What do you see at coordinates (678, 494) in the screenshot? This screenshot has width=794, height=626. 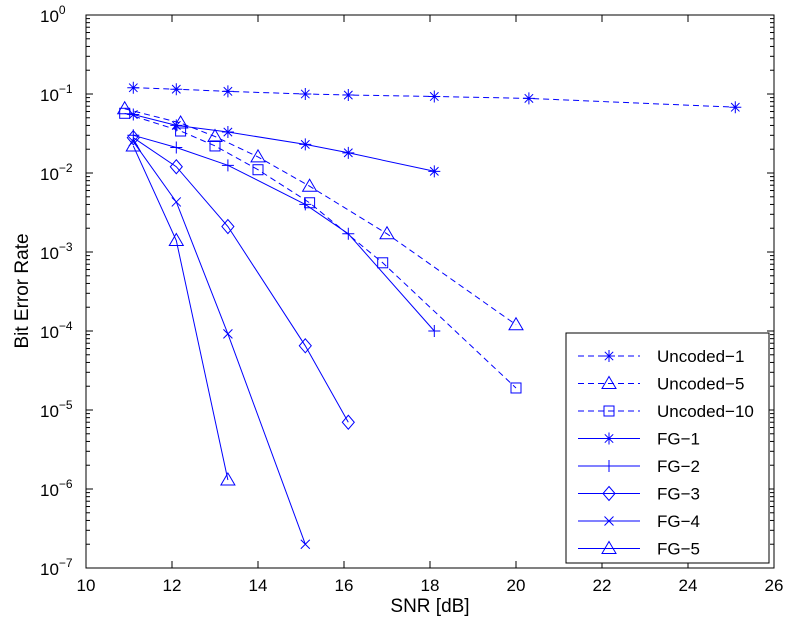 I see `legend-label: FG−3` at bounding box center [678, 494].